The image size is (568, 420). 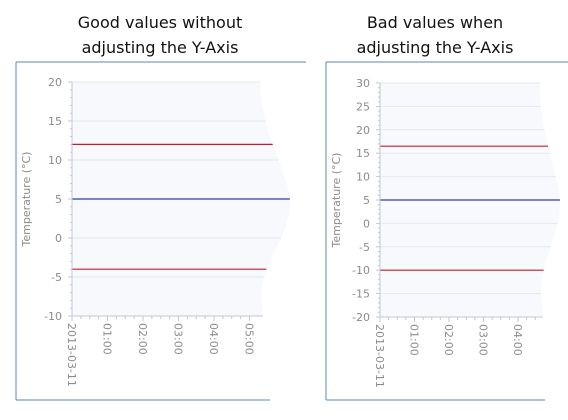 What do you see at coordinates (336, 201) in the screenshot?
I see `chart-right-y-axis-title: Temperature (°C)` at bounding box center [336, 201].